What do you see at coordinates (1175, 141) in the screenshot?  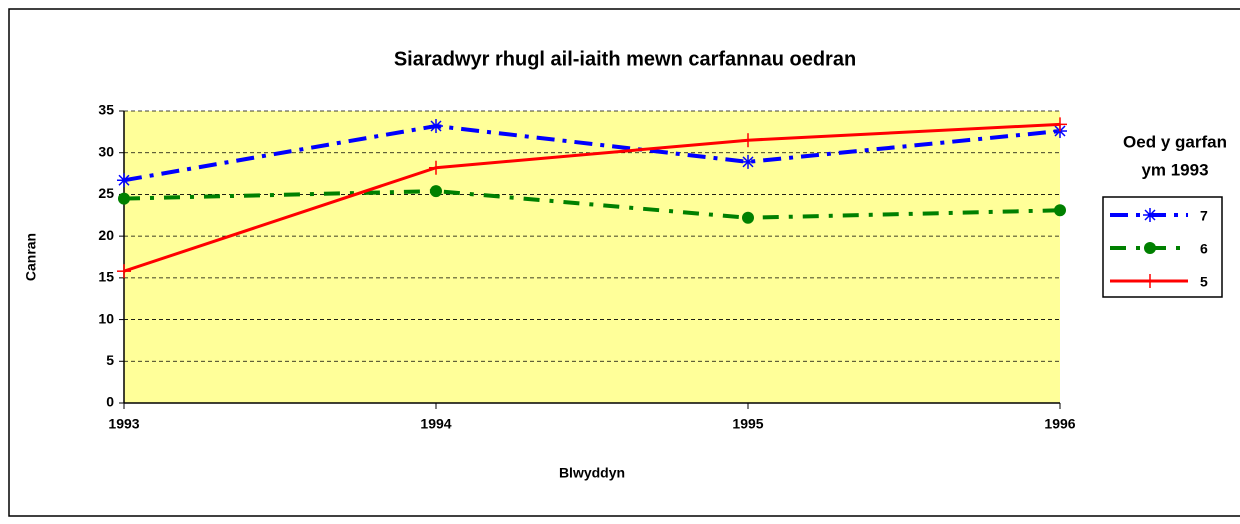 I see `legend-title: Oed y garfan` at bounding box center [1175, 141].